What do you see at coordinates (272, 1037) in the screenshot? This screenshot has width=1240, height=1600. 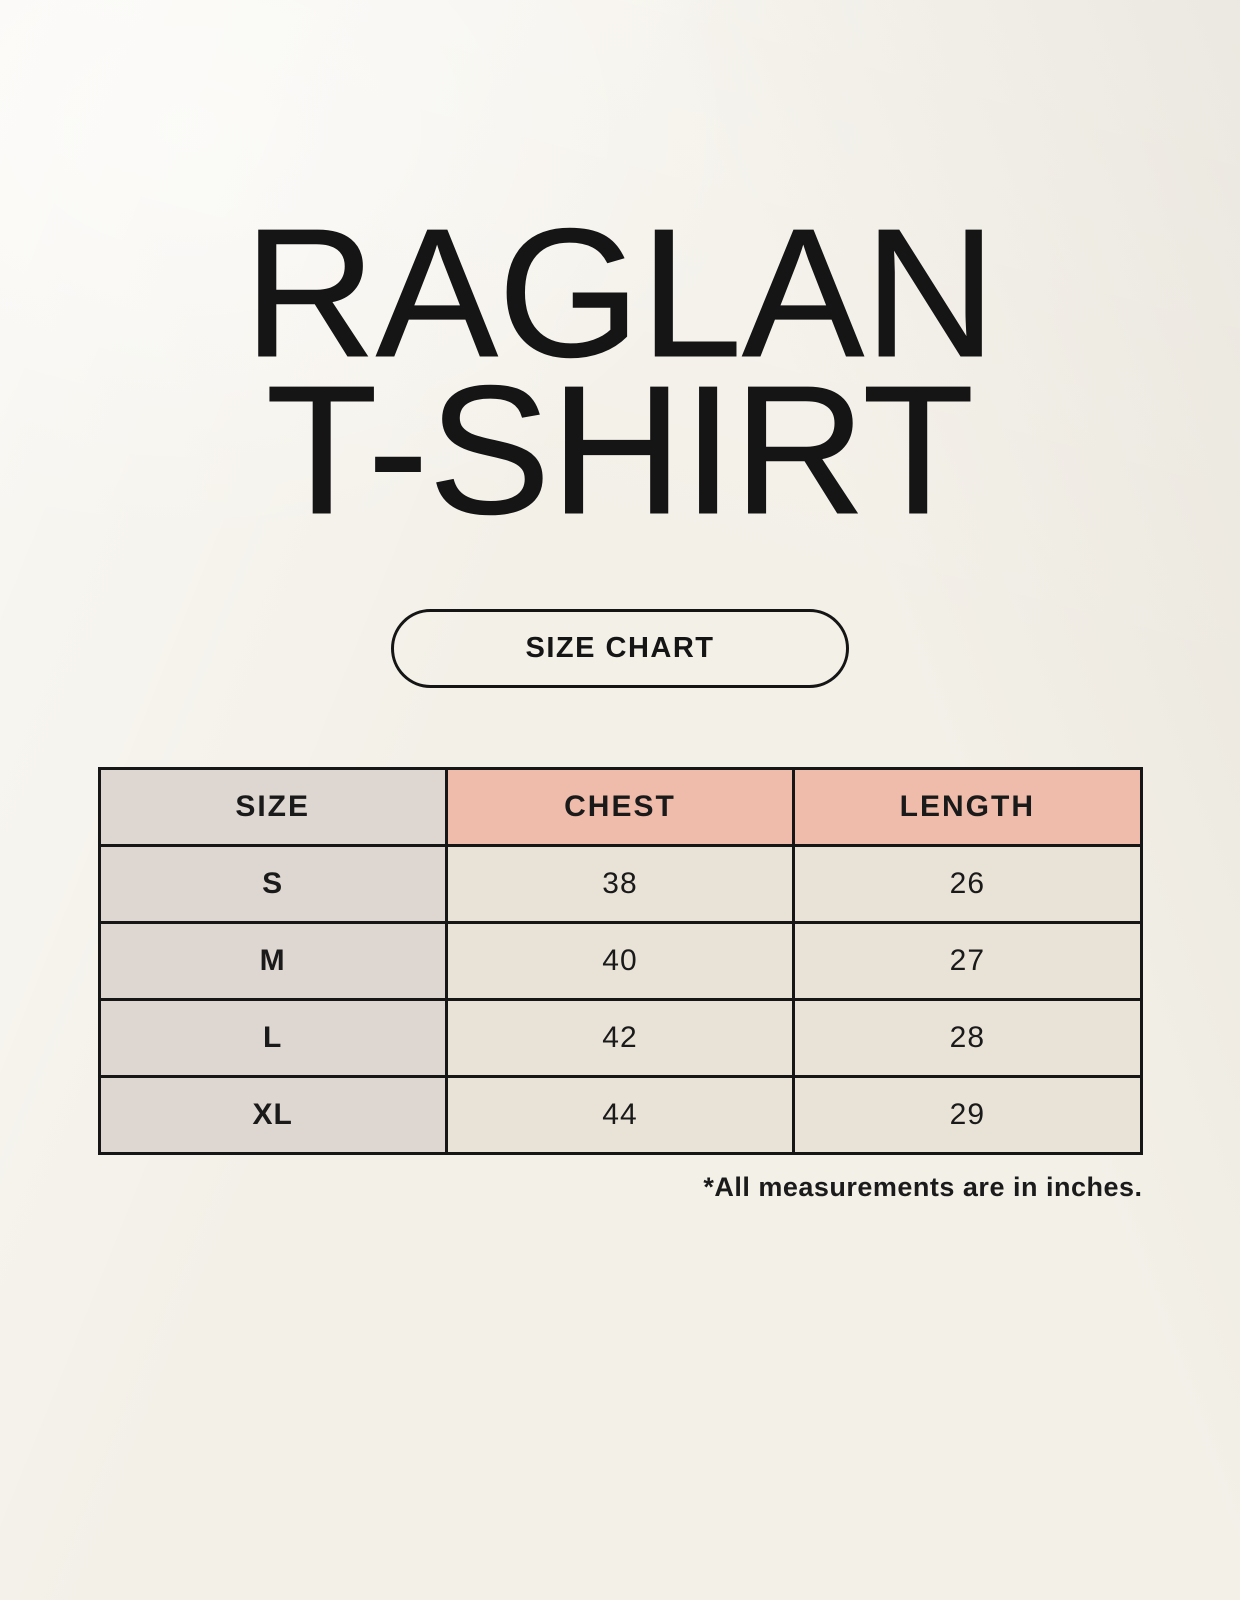 I see `size-cell: L` at bounding box center [272, 1037].